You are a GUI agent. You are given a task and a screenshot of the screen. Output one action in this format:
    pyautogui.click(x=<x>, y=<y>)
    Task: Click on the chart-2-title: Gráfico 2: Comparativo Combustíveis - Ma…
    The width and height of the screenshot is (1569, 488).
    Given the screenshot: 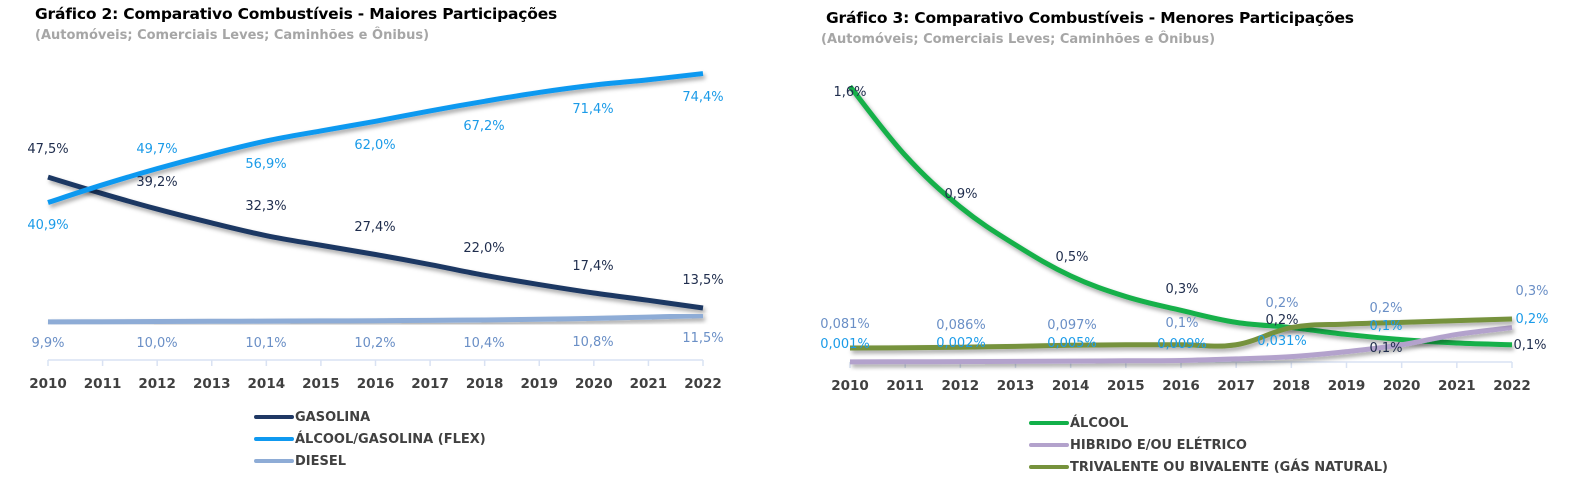 What is the action you would take?
    pyautogui.click(x=296, y=14)
    